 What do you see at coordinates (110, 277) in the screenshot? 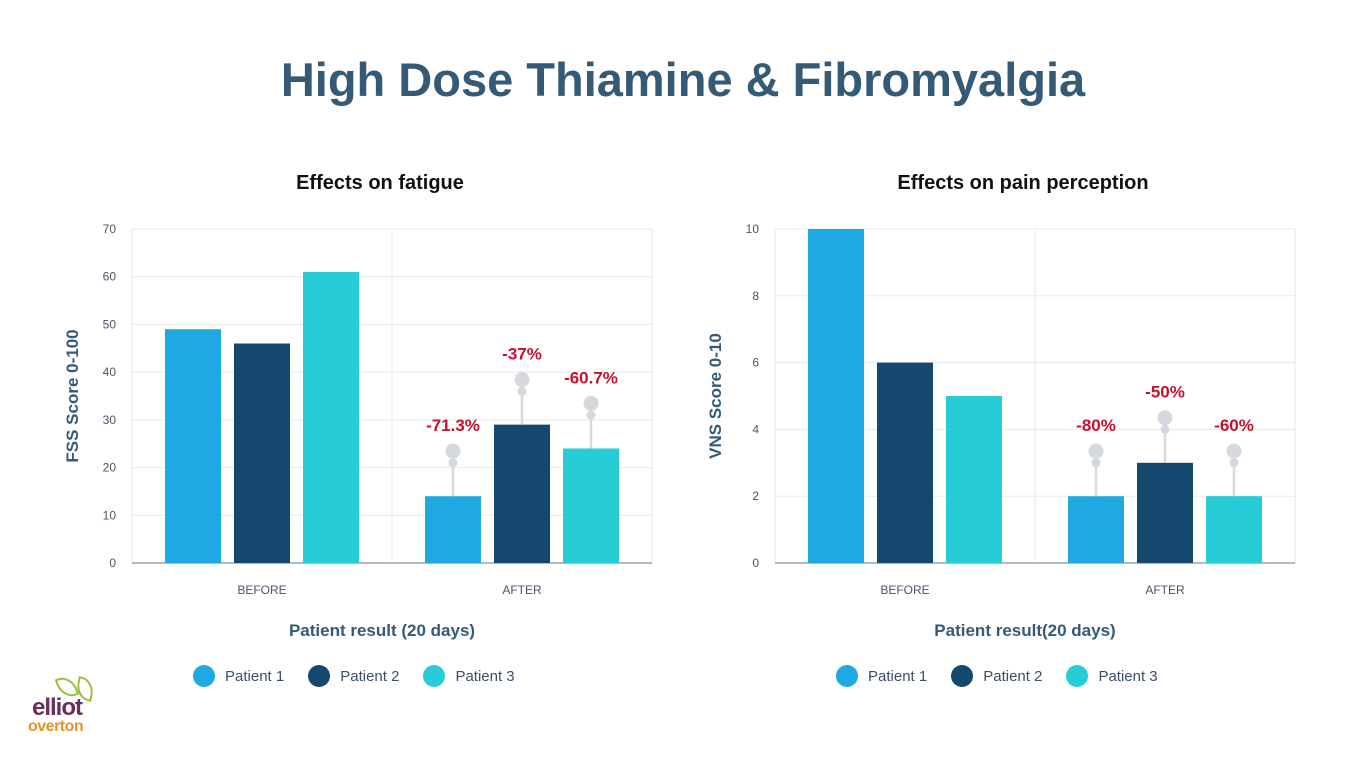
I see `y-tick-label: 60` at bounding box center [110, 277].